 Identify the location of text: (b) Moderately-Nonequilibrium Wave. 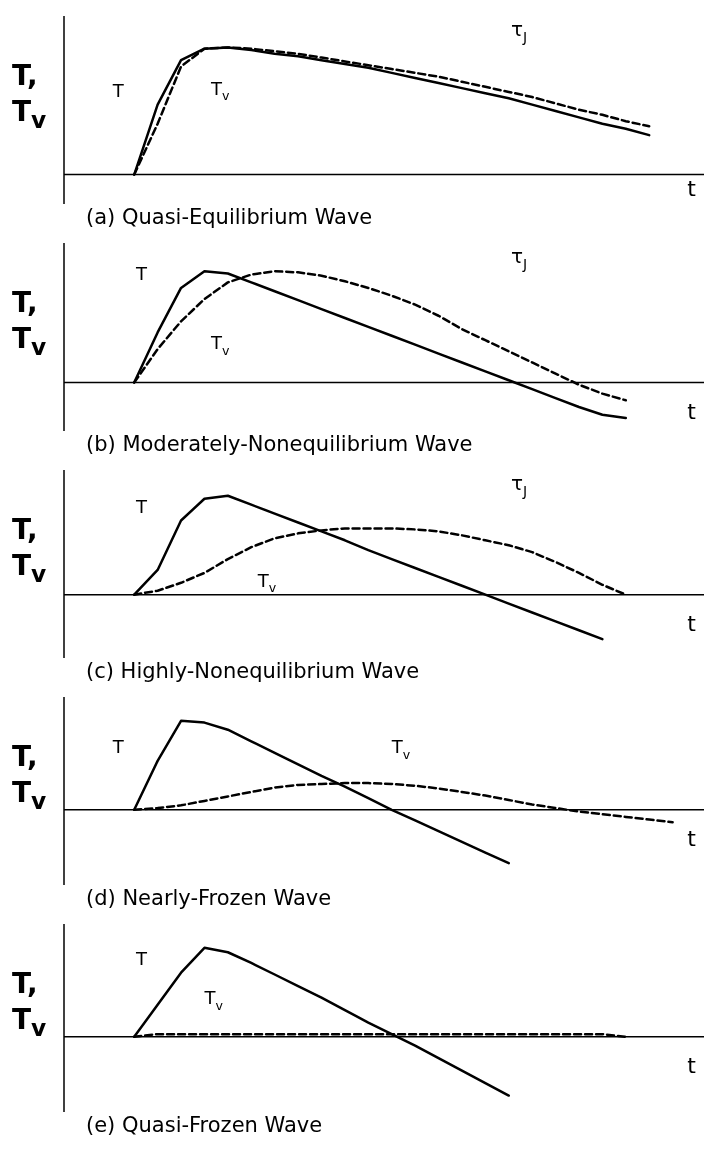
(279, 444).